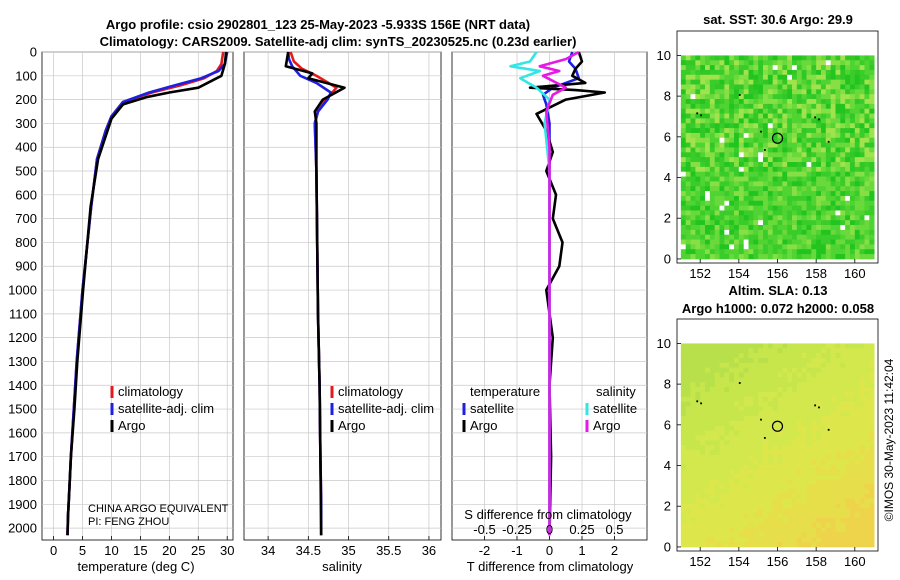 The height and width of the screenshot is (580, 900). What do you see at coordinates (26, 218) in the screenshot?
I see `depth-tick-label: 700` at bounding box center [26, 218].